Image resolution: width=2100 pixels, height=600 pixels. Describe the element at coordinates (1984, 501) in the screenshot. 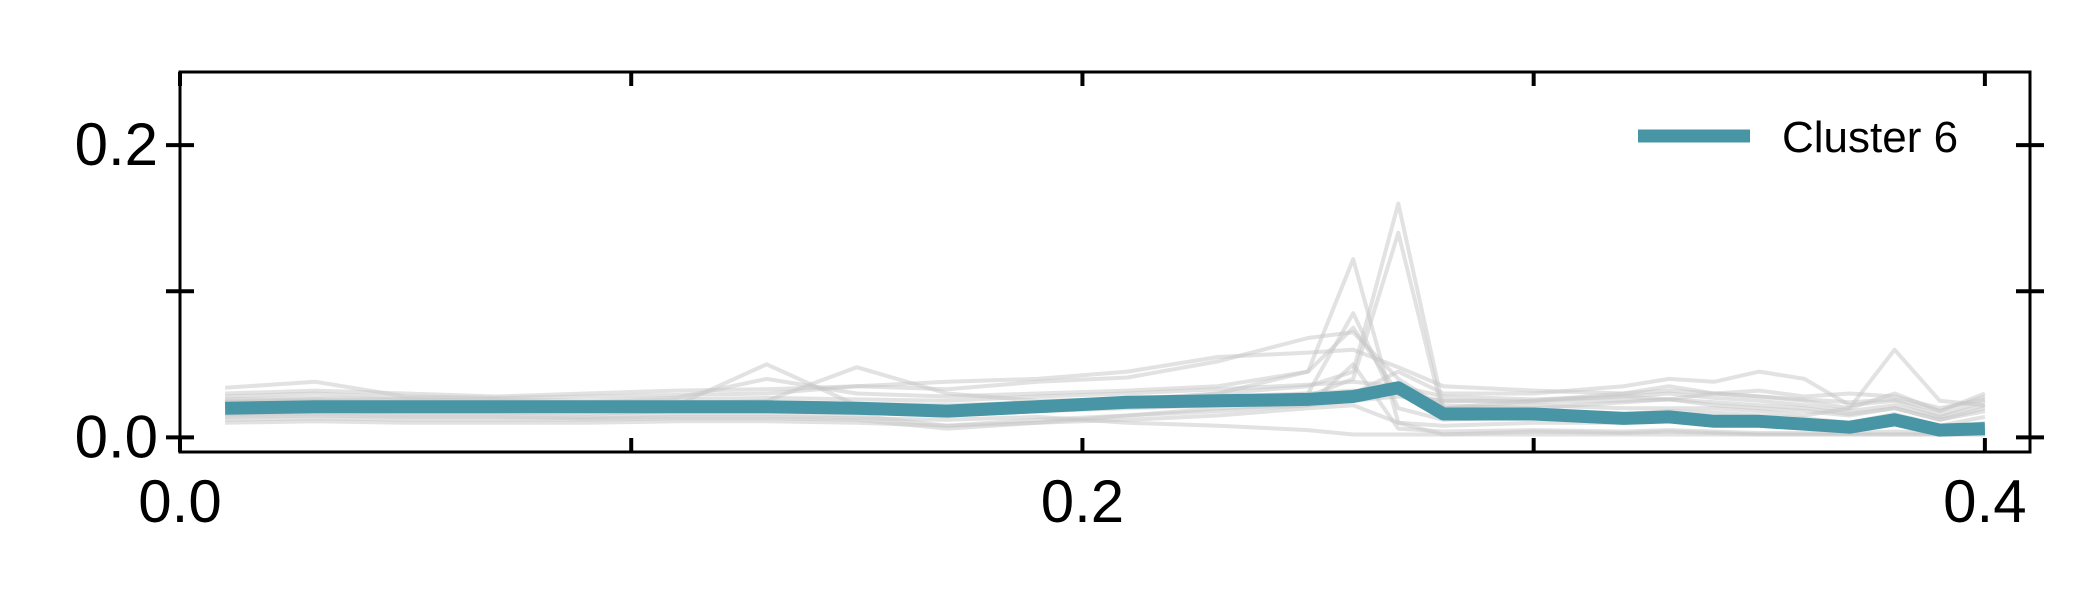

I see `x-tick-label: 0.4` at that location.